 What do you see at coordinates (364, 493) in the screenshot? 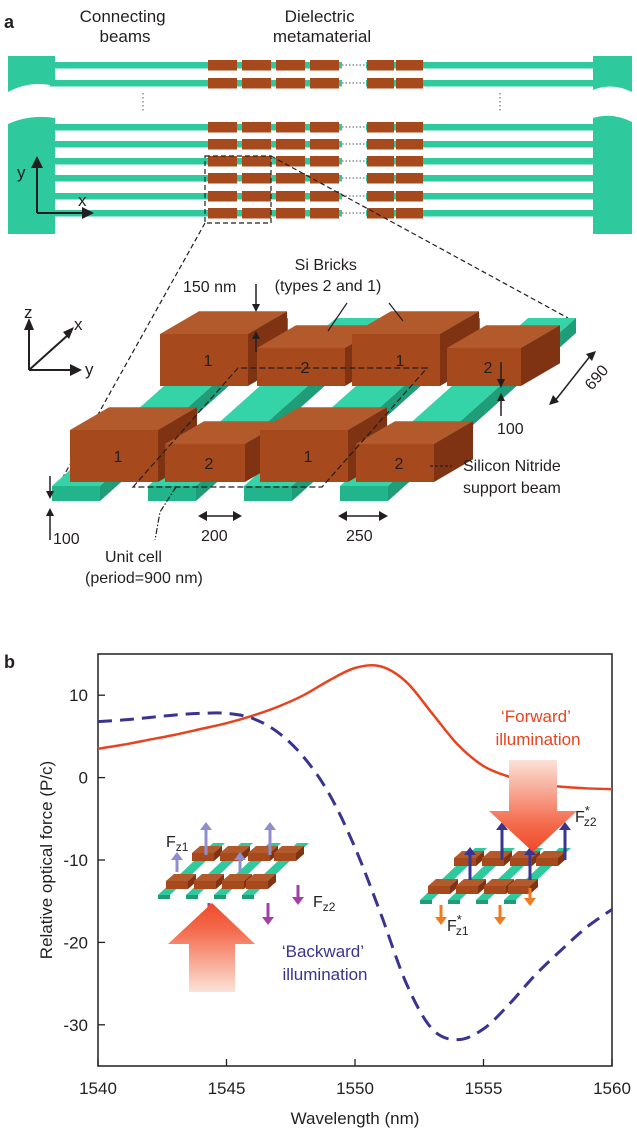
I see `beam-front-face` at bounding box center [364, 493].